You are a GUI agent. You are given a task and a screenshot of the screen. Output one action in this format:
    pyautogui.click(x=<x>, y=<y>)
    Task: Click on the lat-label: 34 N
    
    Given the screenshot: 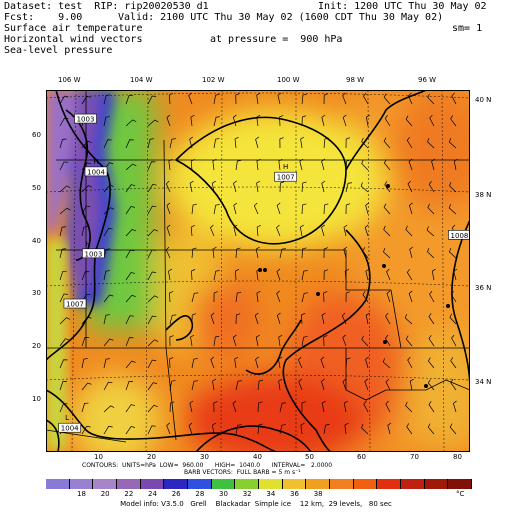 What is the action you would take?
    pyautogui.click(x=483, y=382)
    